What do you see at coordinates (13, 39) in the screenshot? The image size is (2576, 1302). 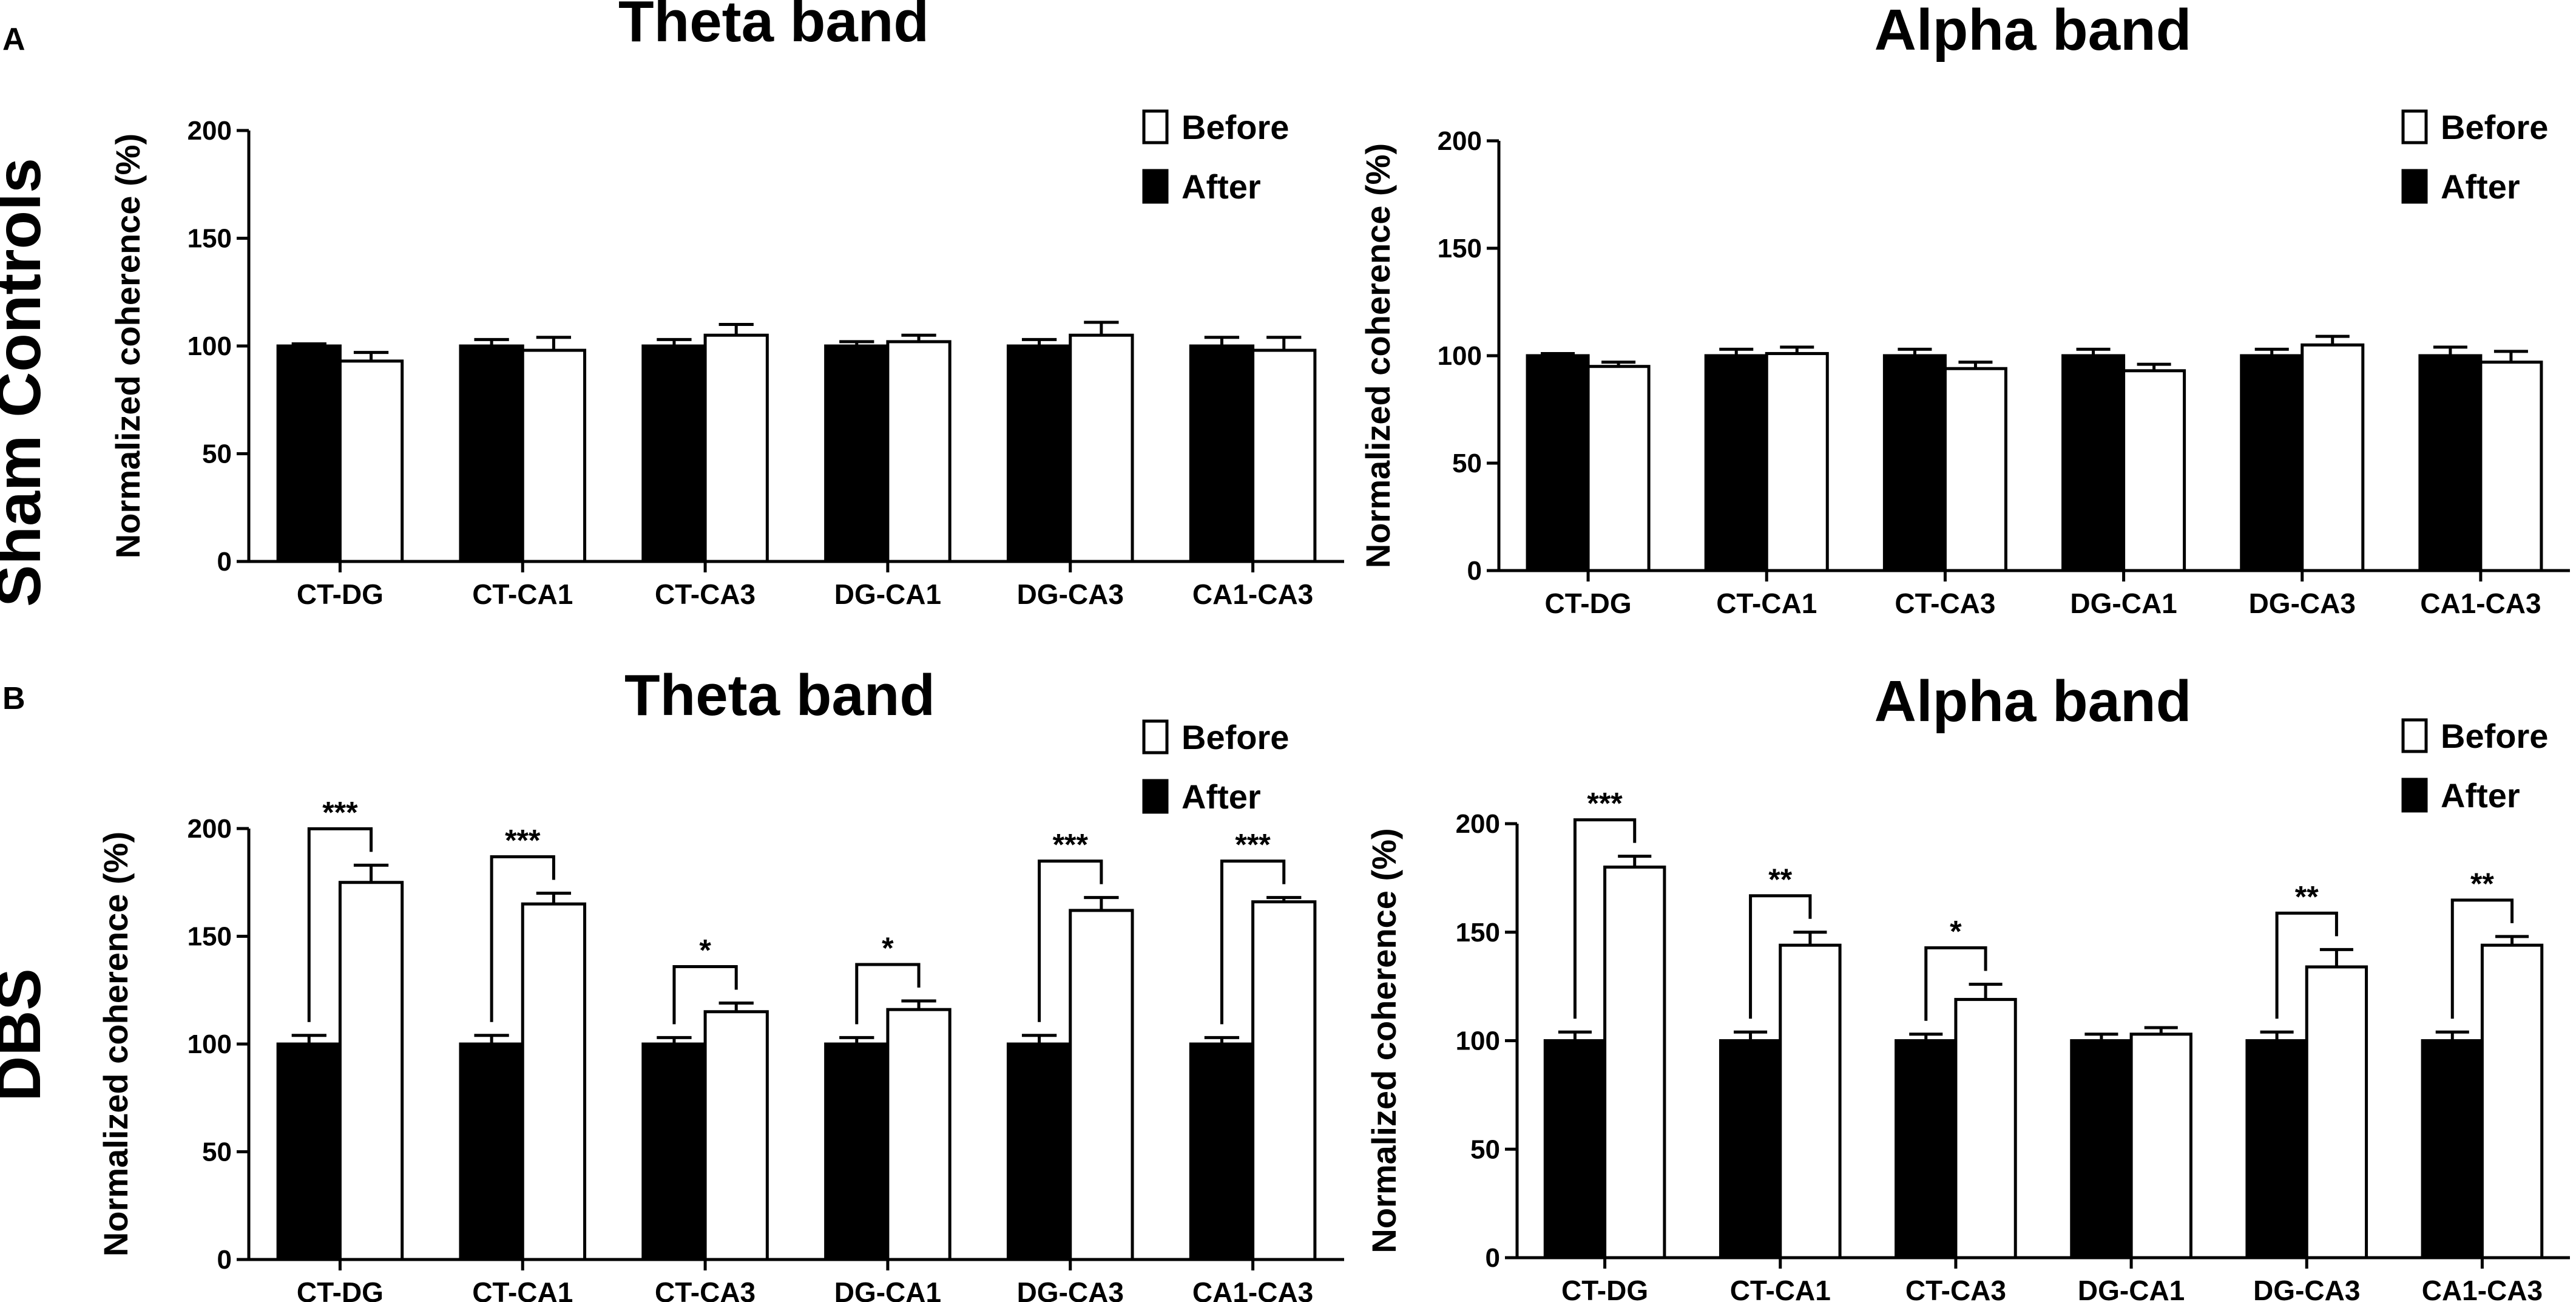 I see `panel-label-a: A` at bounding box center [13, 39].